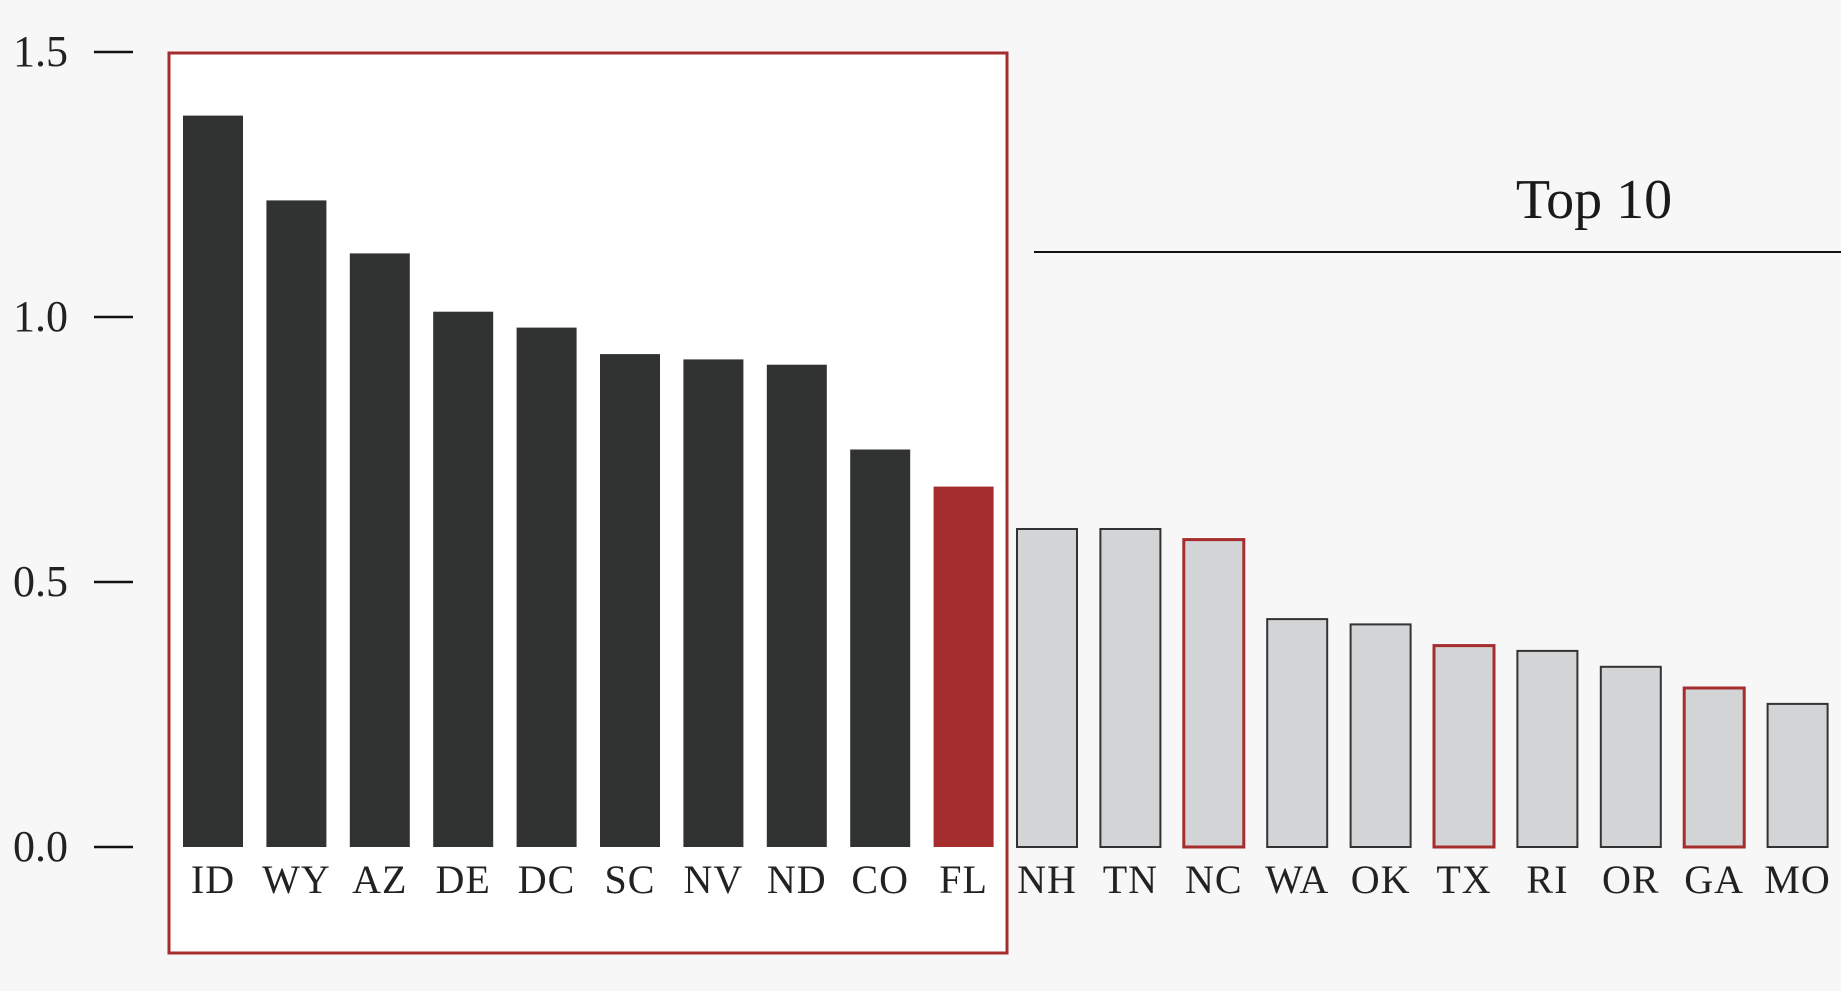 This screenshot has width=1841, height=991. I want to click on bar-ri, so click(1547, 749).